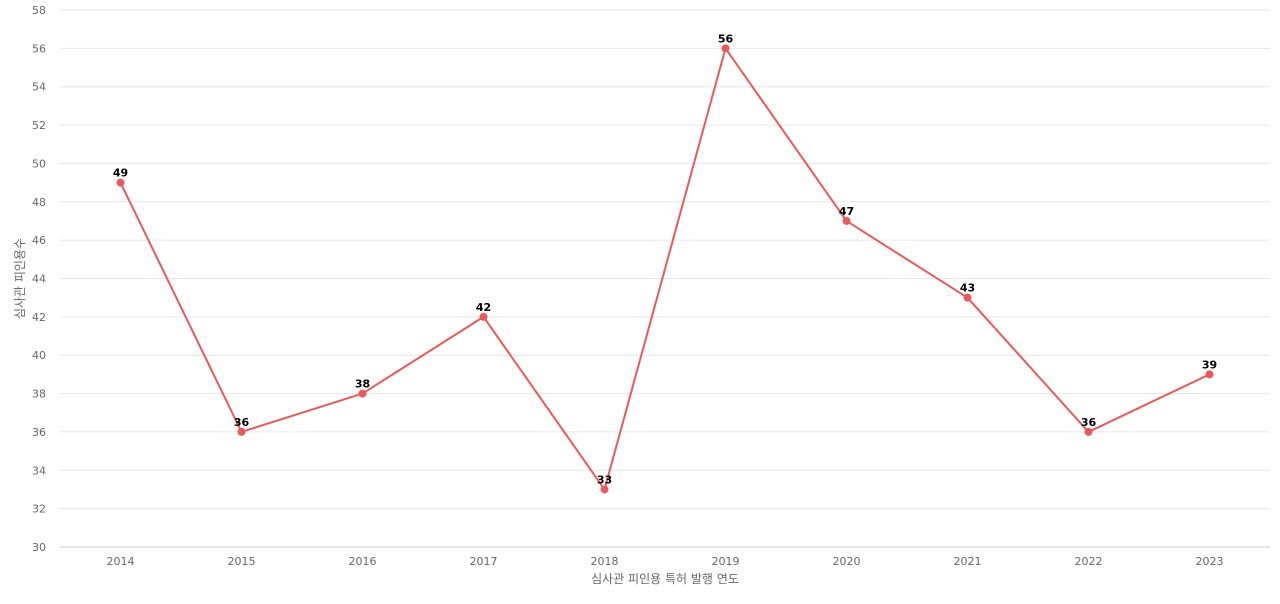  Describe the element at coordinates (968, 561) in the screenshot. I see `x-tick-label: 2021` at that location.